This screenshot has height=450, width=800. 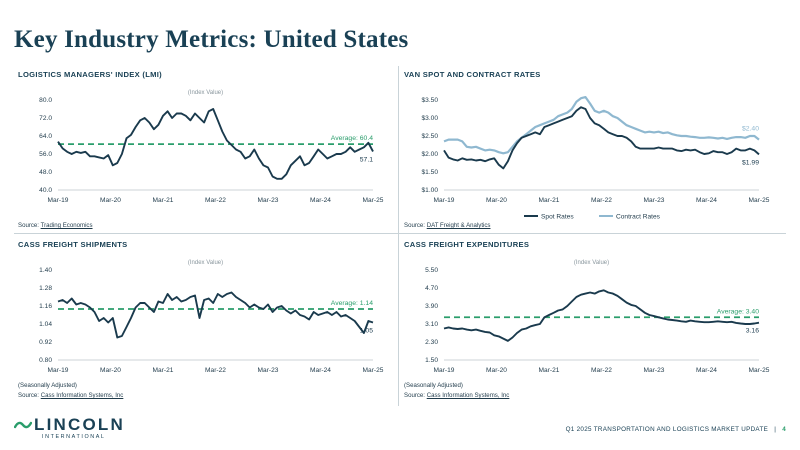 I want to click on y-tick-label: 2.30, so click(x=431, y=342).